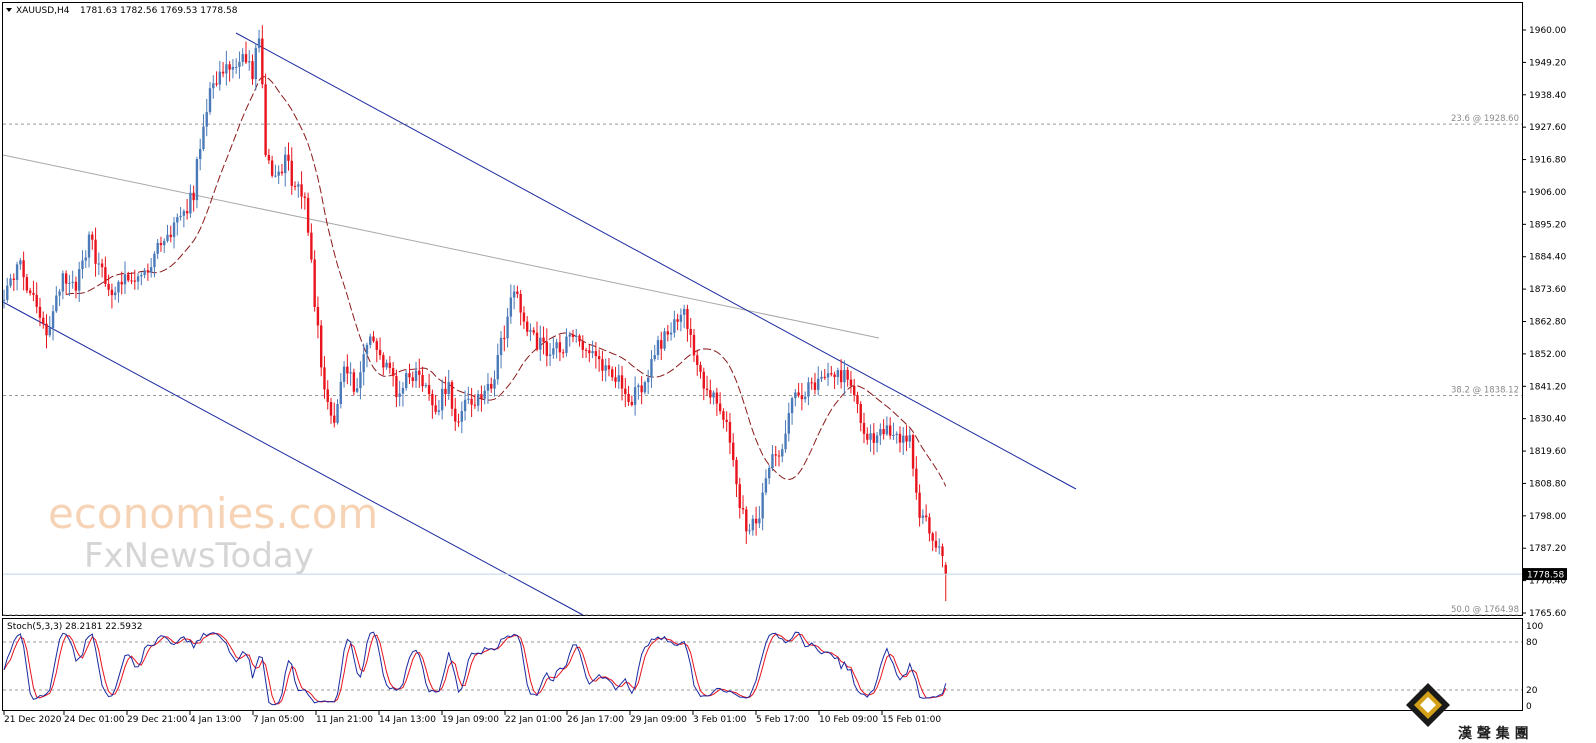 This screenshot has height=743, width=1596. I want to click on time-tick-label: 7 Jan 05:00, so click(279, 720).